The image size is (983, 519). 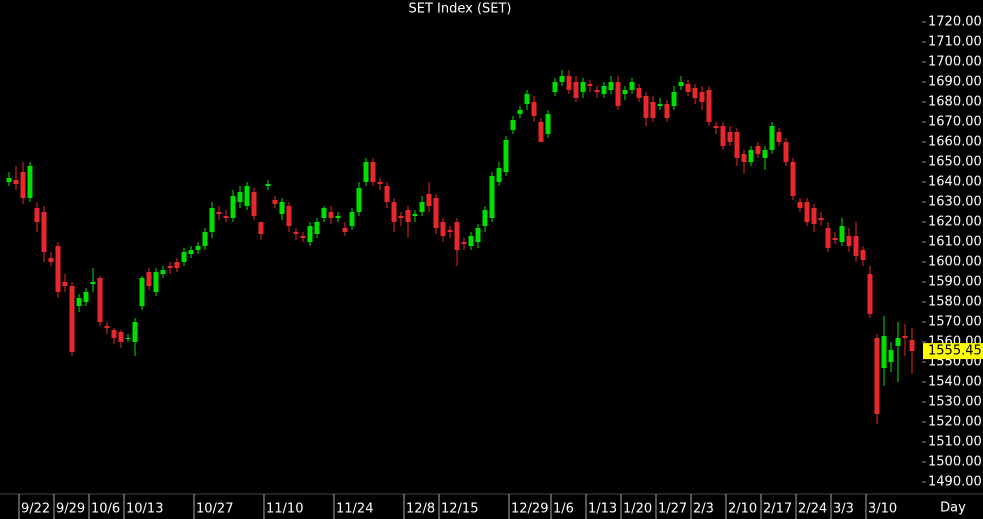 I want to click on y-tick-label: 1630.00, so click(x=955, y=202).